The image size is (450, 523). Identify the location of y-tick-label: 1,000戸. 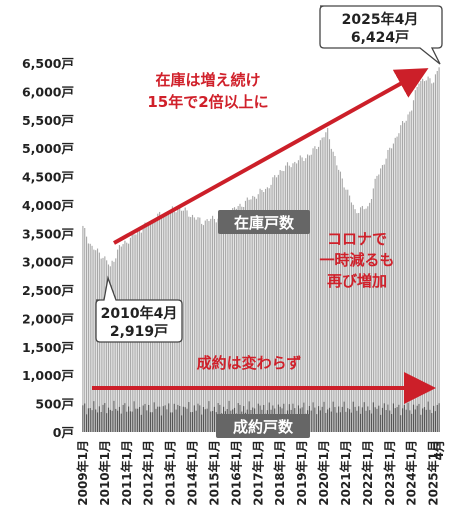
(48, 375).